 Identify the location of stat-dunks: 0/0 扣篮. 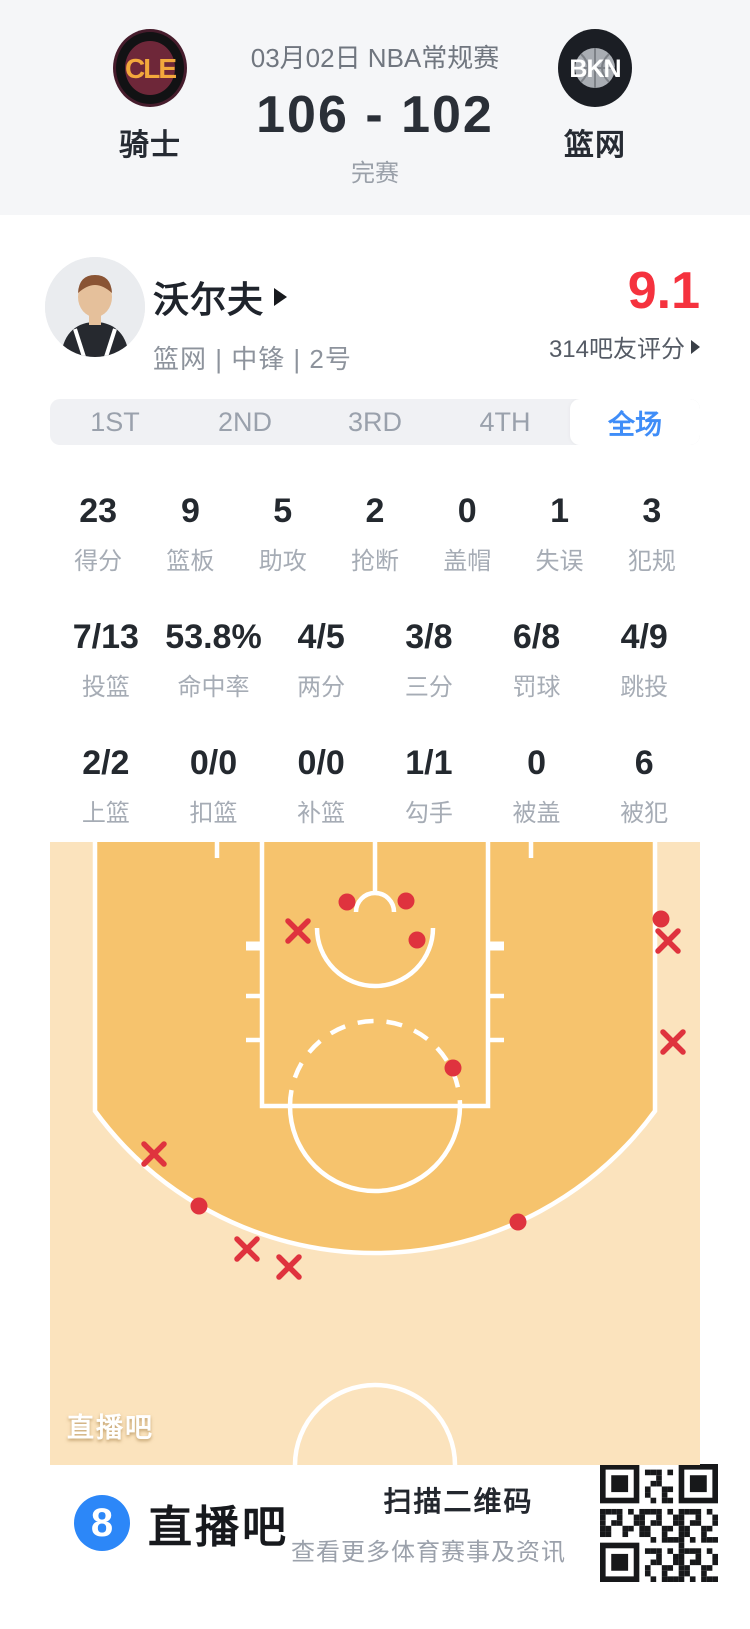
(213, 785).